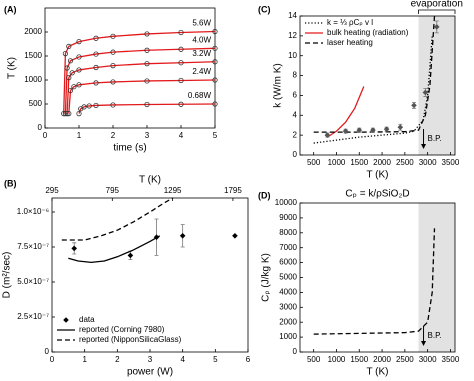 The width and height of the screenshot is (474, 381). What do you see at coordinates (33, 55) in the screenshot?
I see `y-tick-label: 1500` at bounding box center [33, 55].